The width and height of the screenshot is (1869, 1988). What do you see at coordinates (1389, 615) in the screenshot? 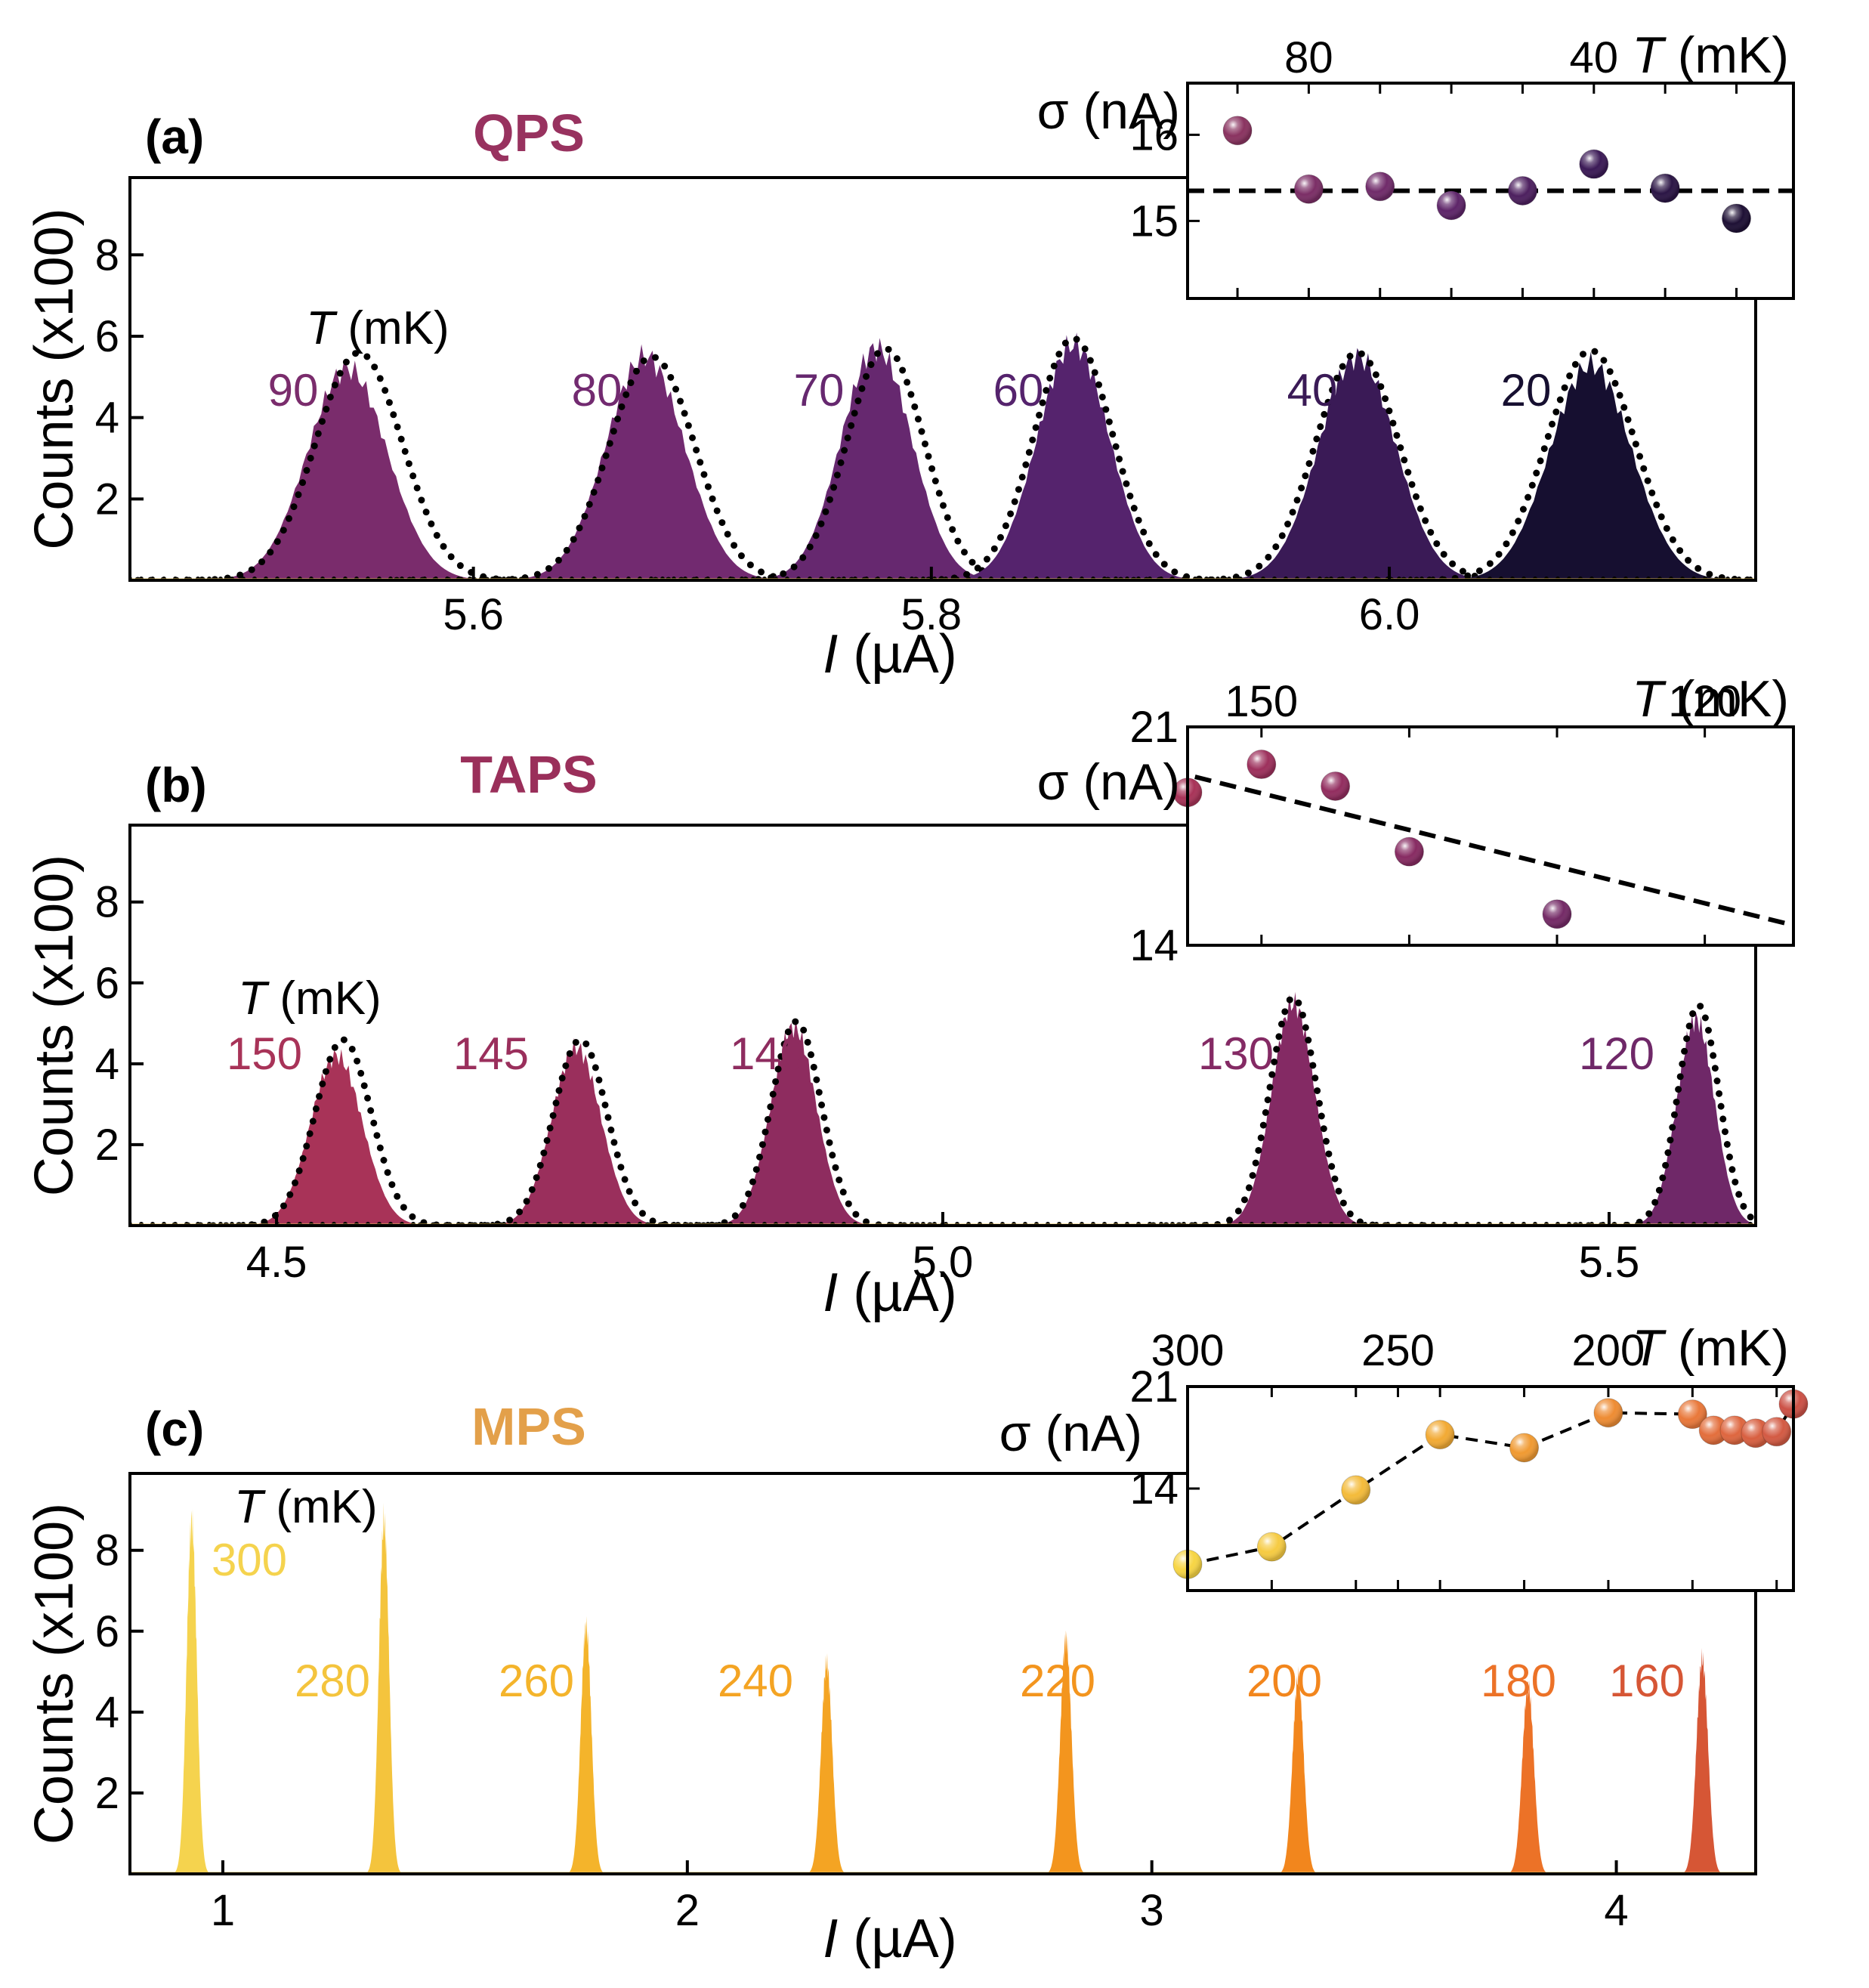
I see `xtick-label: 6.0` at bounding box center [1389, 615].